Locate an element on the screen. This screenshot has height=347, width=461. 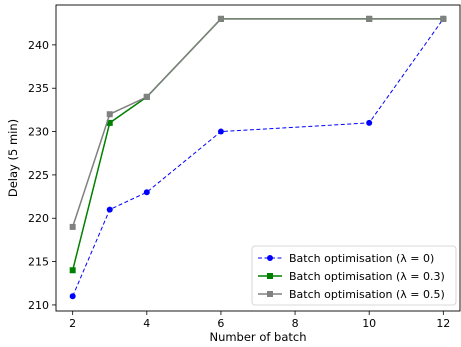
x-tick-label: 8 is located at coordinates (295, 323).